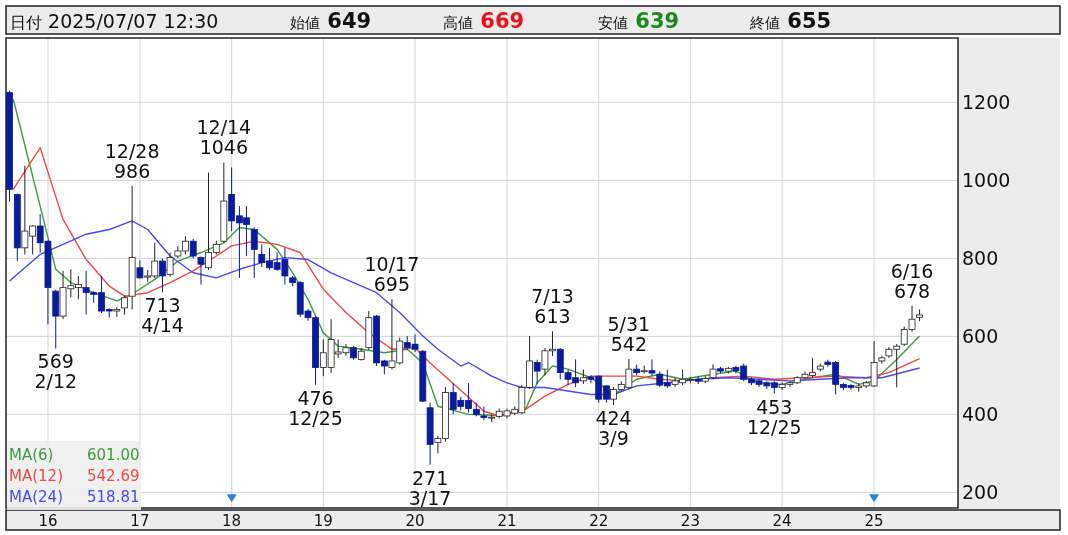 The width and height of the screenshot is (1068, 535). Describe the element at coordinates (986, 102) in the screenshot. I see `y-tick-label: 1200` at that location.